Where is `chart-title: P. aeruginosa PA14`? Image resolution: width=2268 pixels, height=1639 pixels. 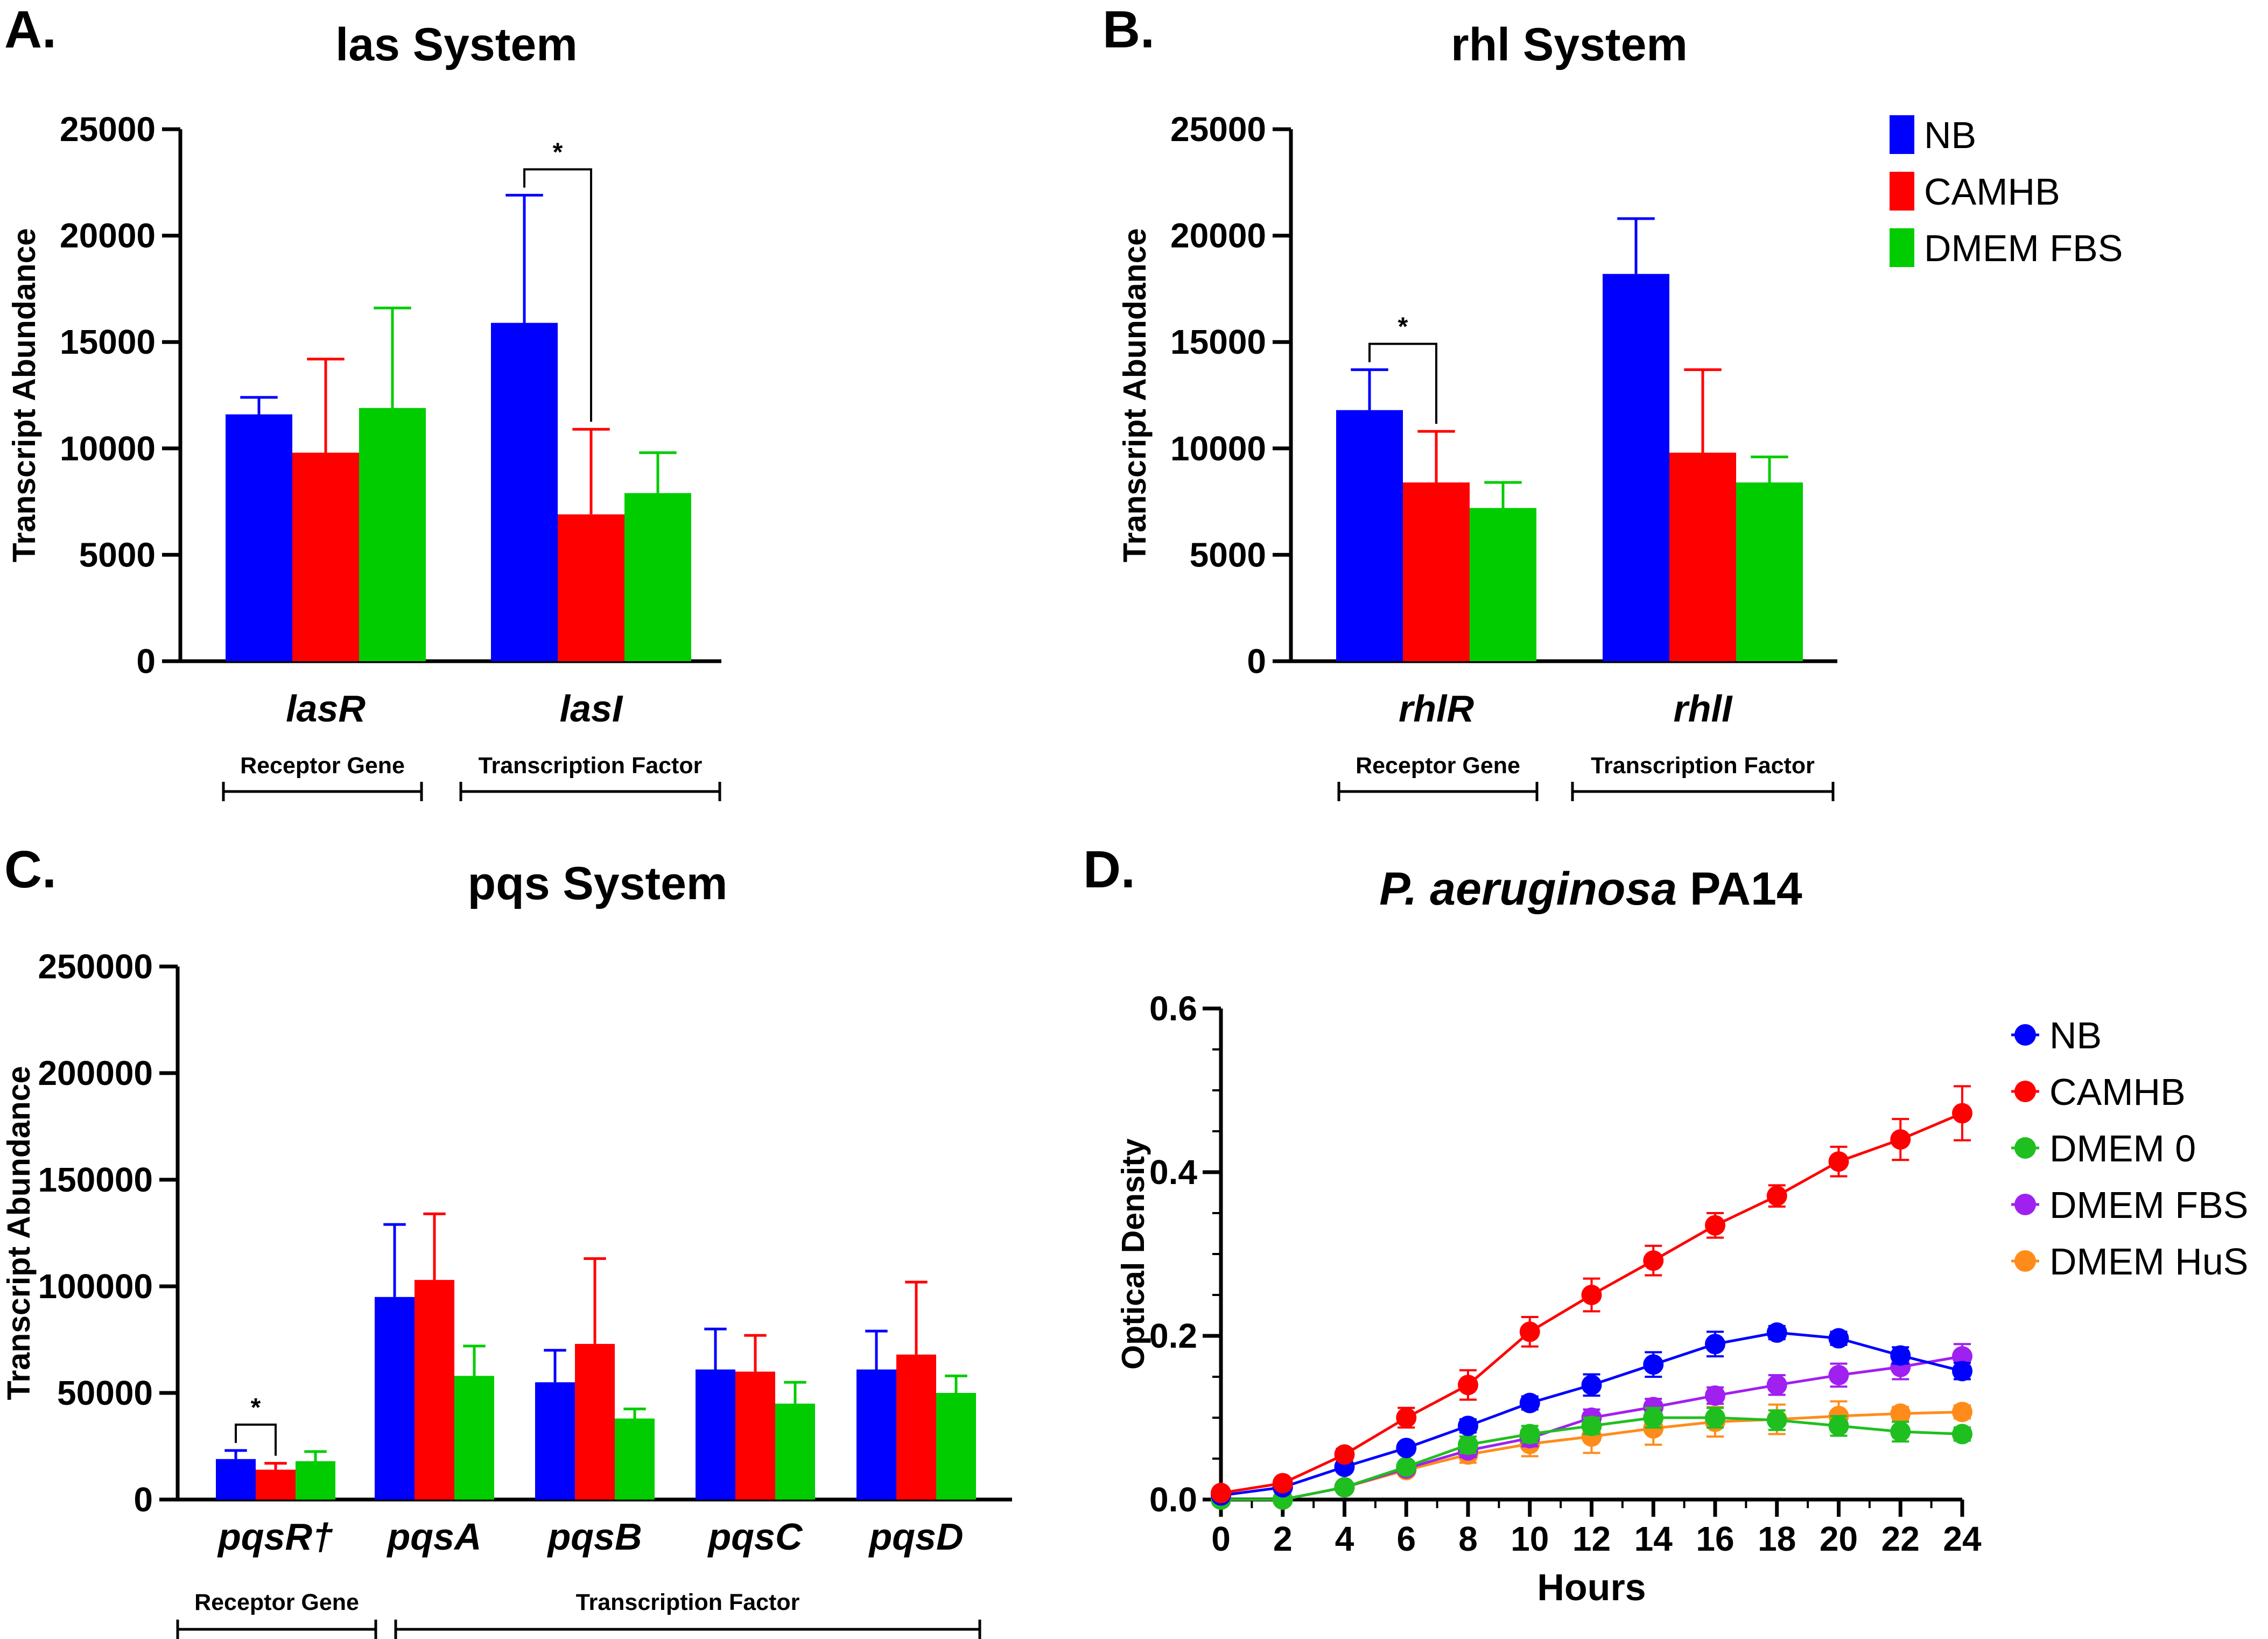 chart-title: P. aeruginosa PA14 is located at coordinates (1590, 889).